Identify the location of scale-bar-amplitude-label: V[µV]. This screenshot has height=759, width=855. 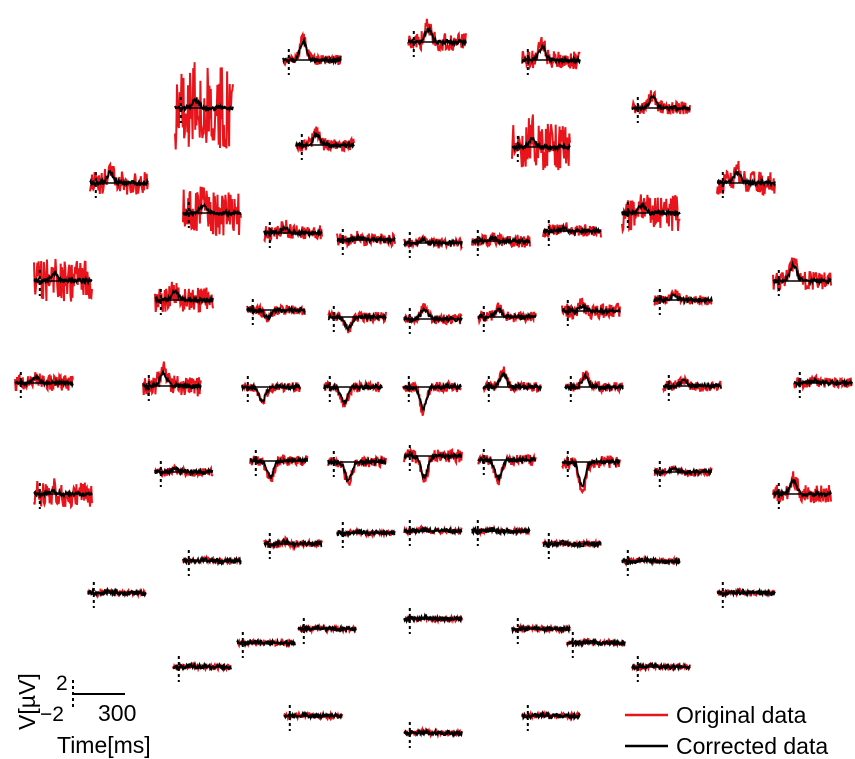
(27, 701).